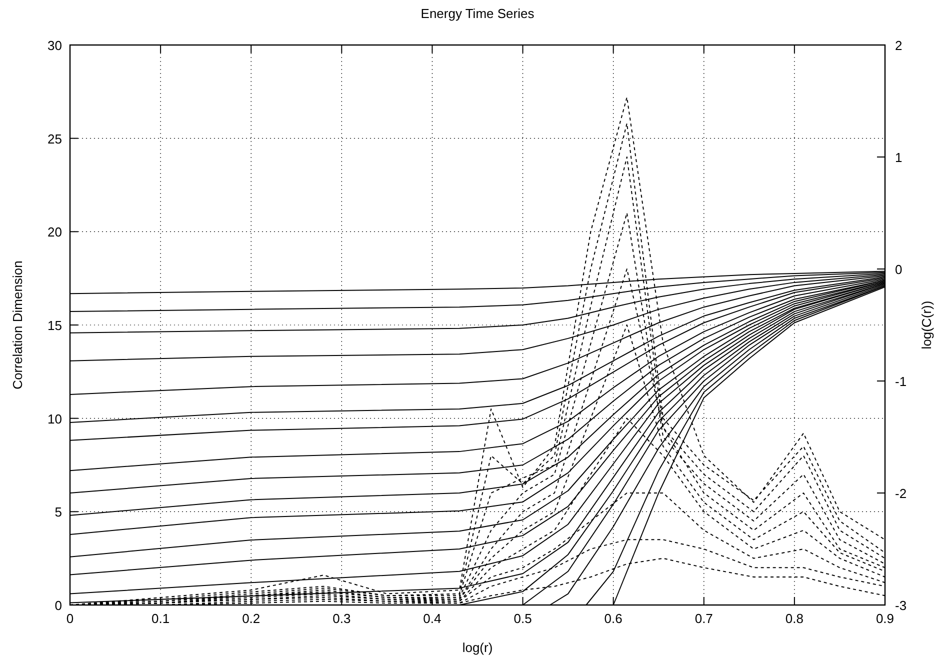 This screenshot has height=666, width=951. I want to click on x-tick-label: 0.3, so click(341, 618).